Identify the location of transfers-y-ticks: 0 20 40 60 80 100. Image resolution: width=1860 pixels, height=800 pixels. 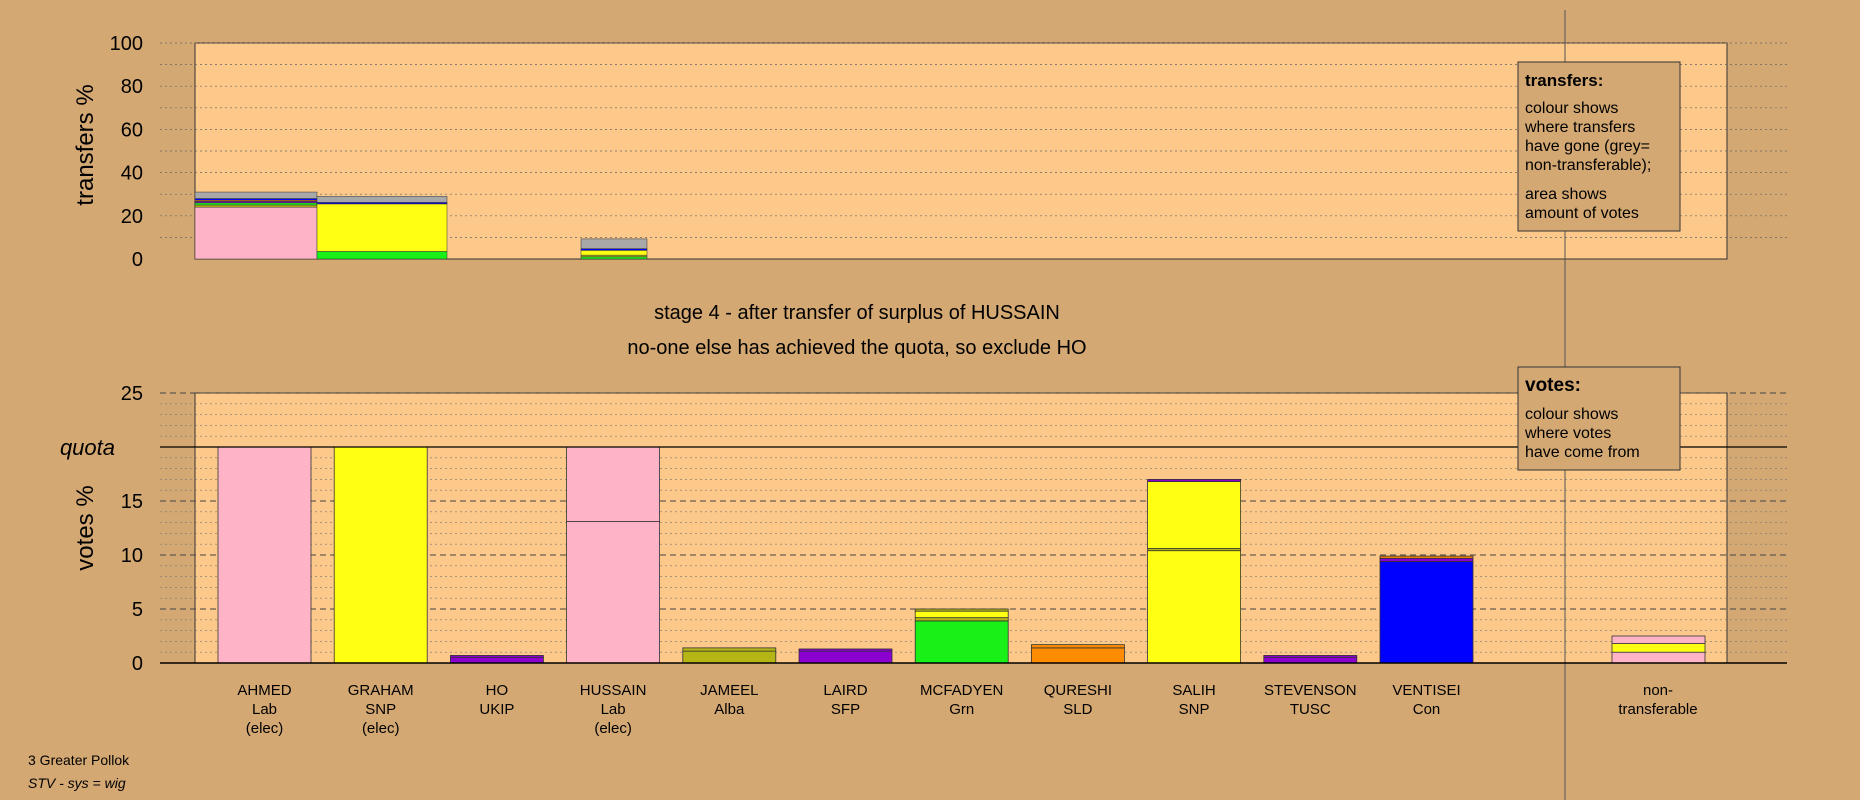
(126, 152).